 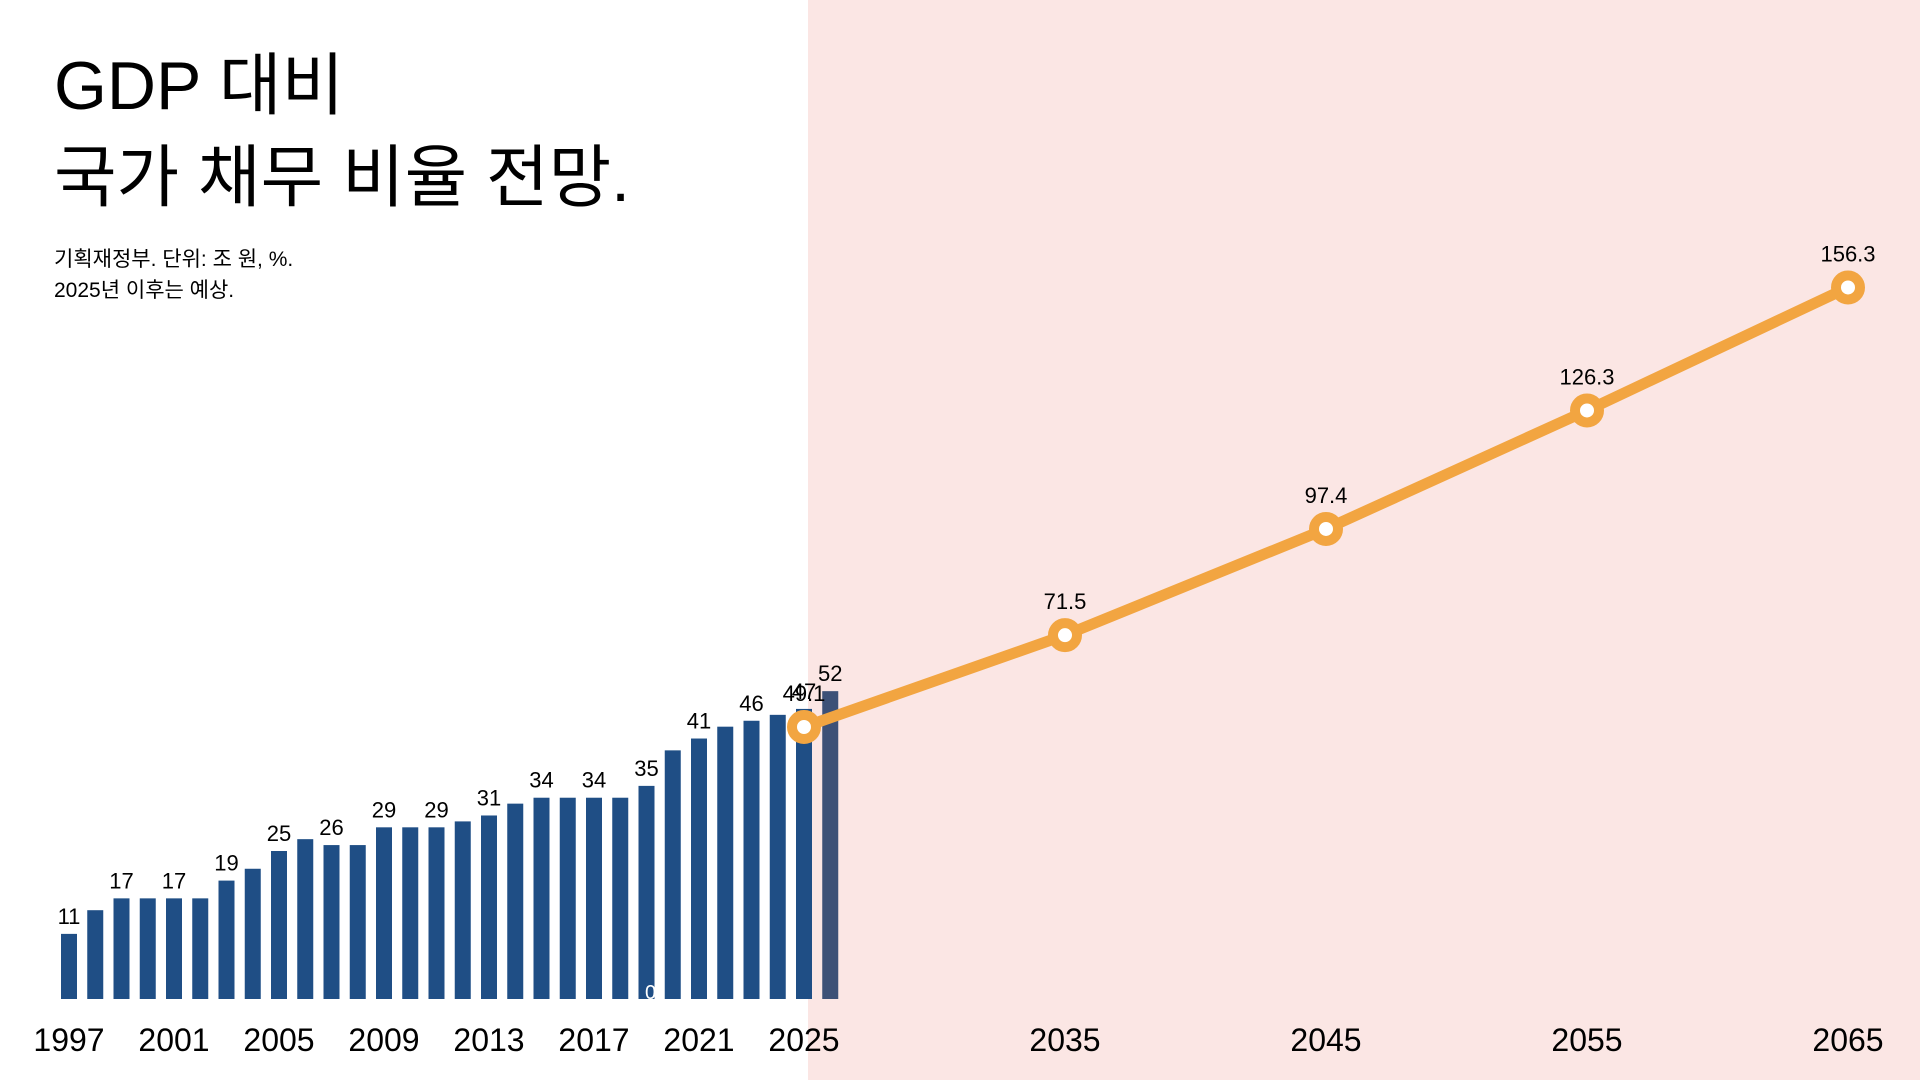 What do you see at coordinates (646, 768) in the screenshot?
I see `bar-label-2019: 35` at bounding box center [646, 768].